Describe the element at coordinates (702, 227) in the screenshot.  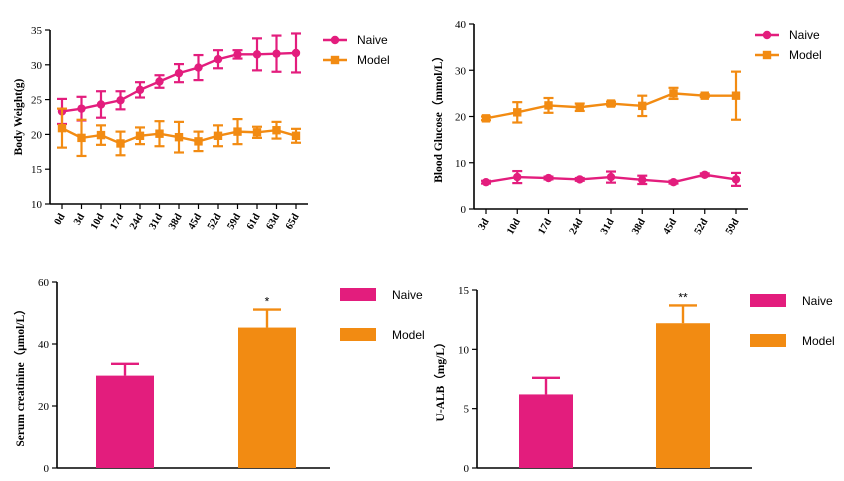
I see `x-tick-label: 52d` at that location.